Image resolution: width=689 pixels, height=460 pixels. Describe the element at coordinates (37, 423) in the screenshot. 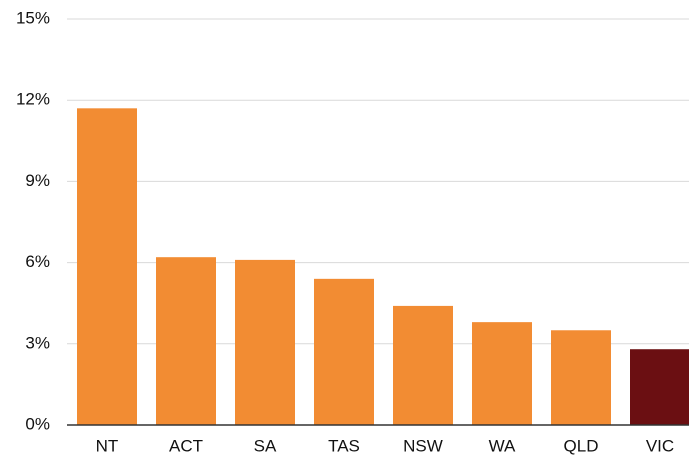

I see `y-tick-label: 0%` at that location.